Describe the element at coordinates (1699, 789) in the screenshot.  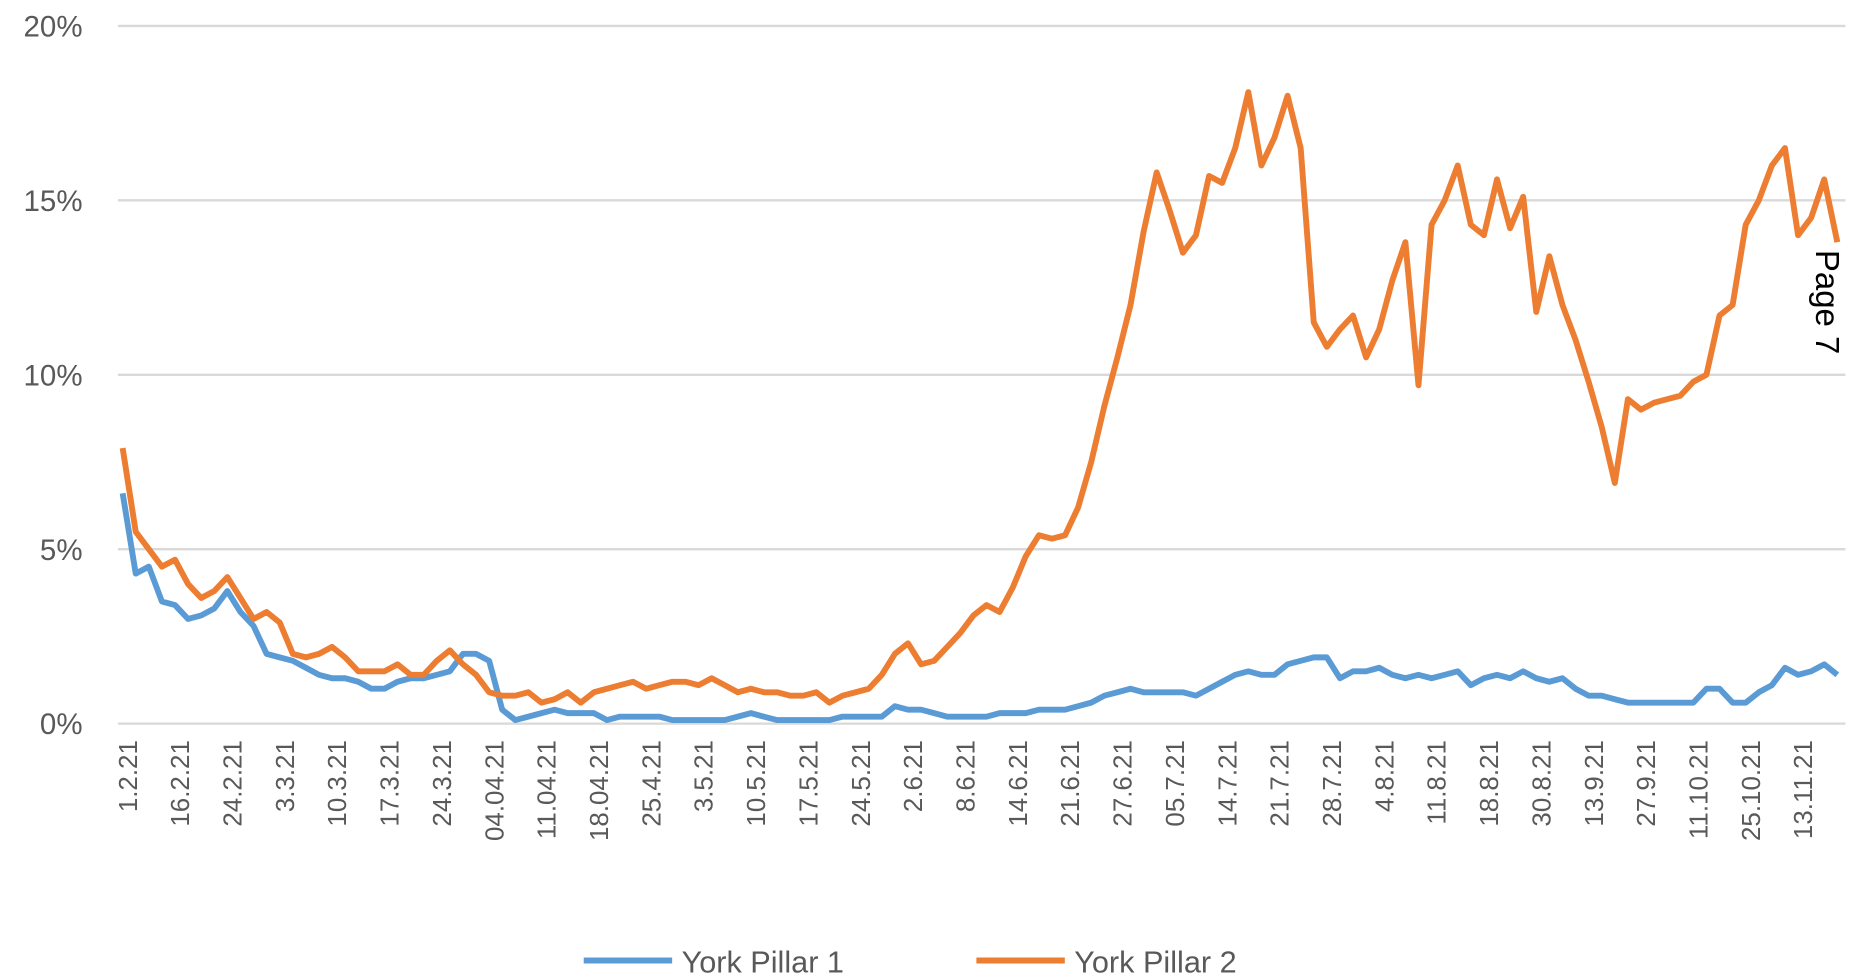
I see `x-tick-label: 11.10.21` at that location.